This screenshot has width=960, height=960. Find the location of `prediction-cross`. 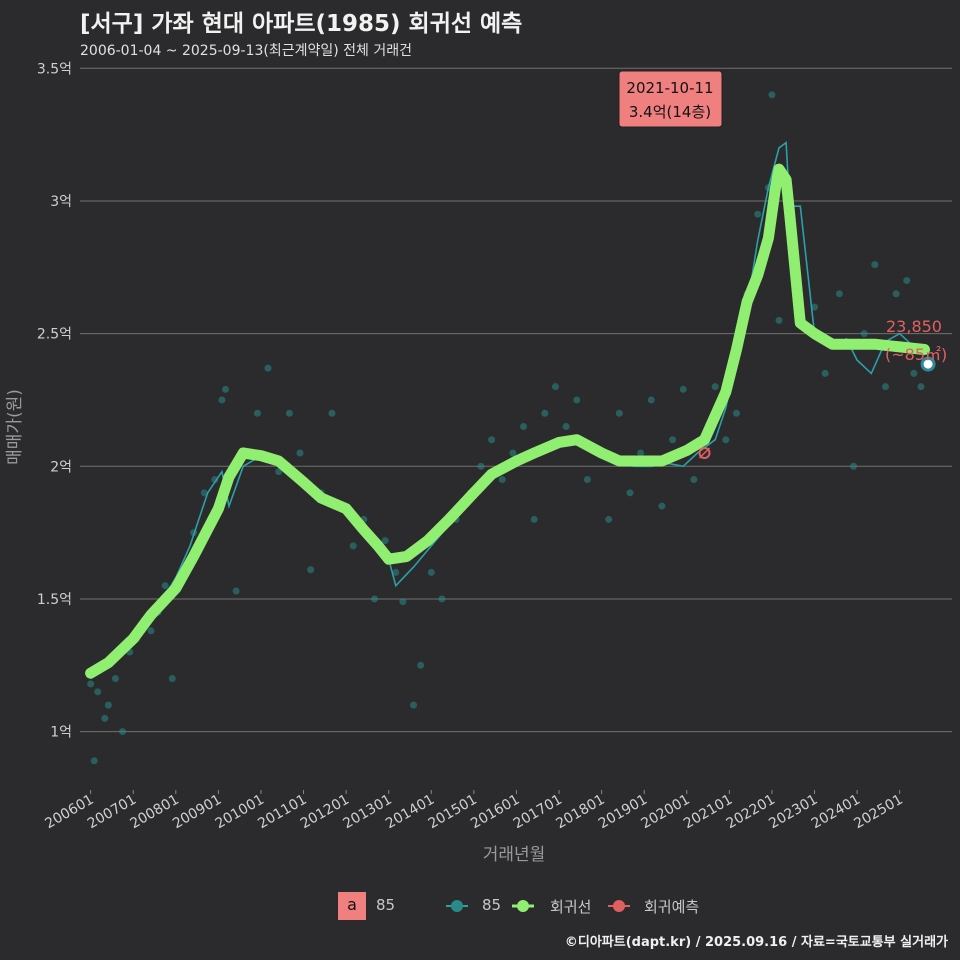

prediction-cross is located at coordinates (704, 453).